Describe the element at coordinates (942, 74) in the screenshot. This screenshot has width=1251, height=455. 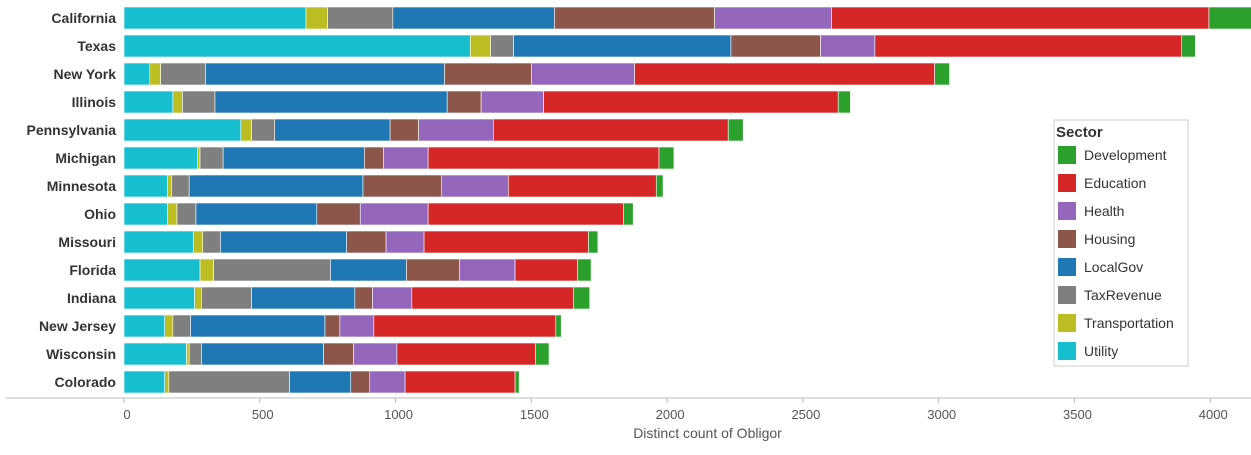
I see `bar-segment-development-new-york` at that location.